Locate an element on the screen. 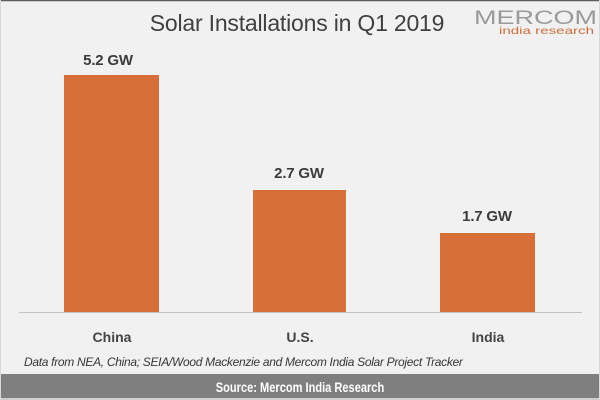 This screenshot has height=400, width=600. svg-text: india research is located at coordinates (546, 31).